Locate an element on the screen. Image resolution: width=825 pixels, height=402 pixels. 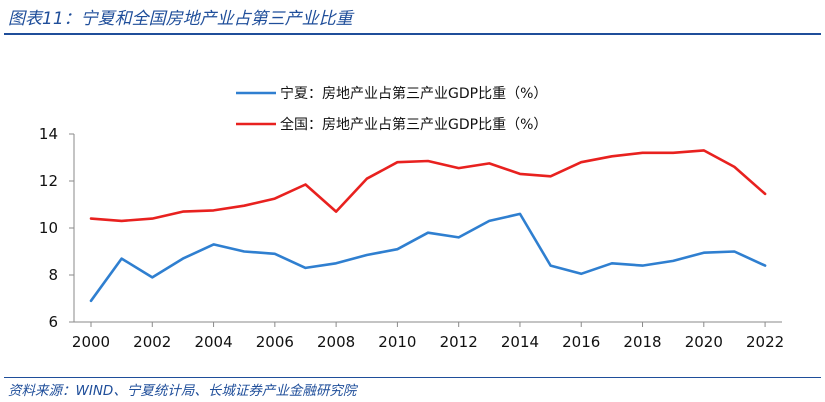
y-tick-label: 14 is located at coordinates (48, 134).